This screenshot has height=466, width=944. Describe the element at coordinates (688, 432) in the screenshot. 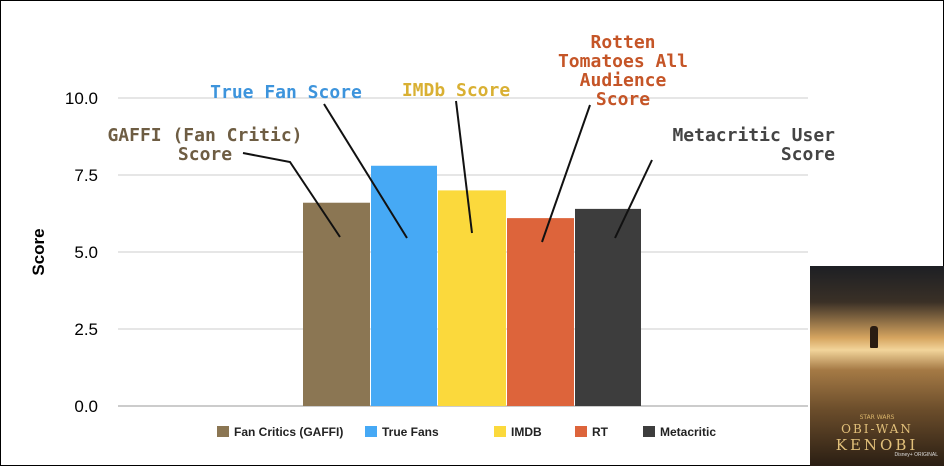

I see `legend-label: Metacritic` at that location.